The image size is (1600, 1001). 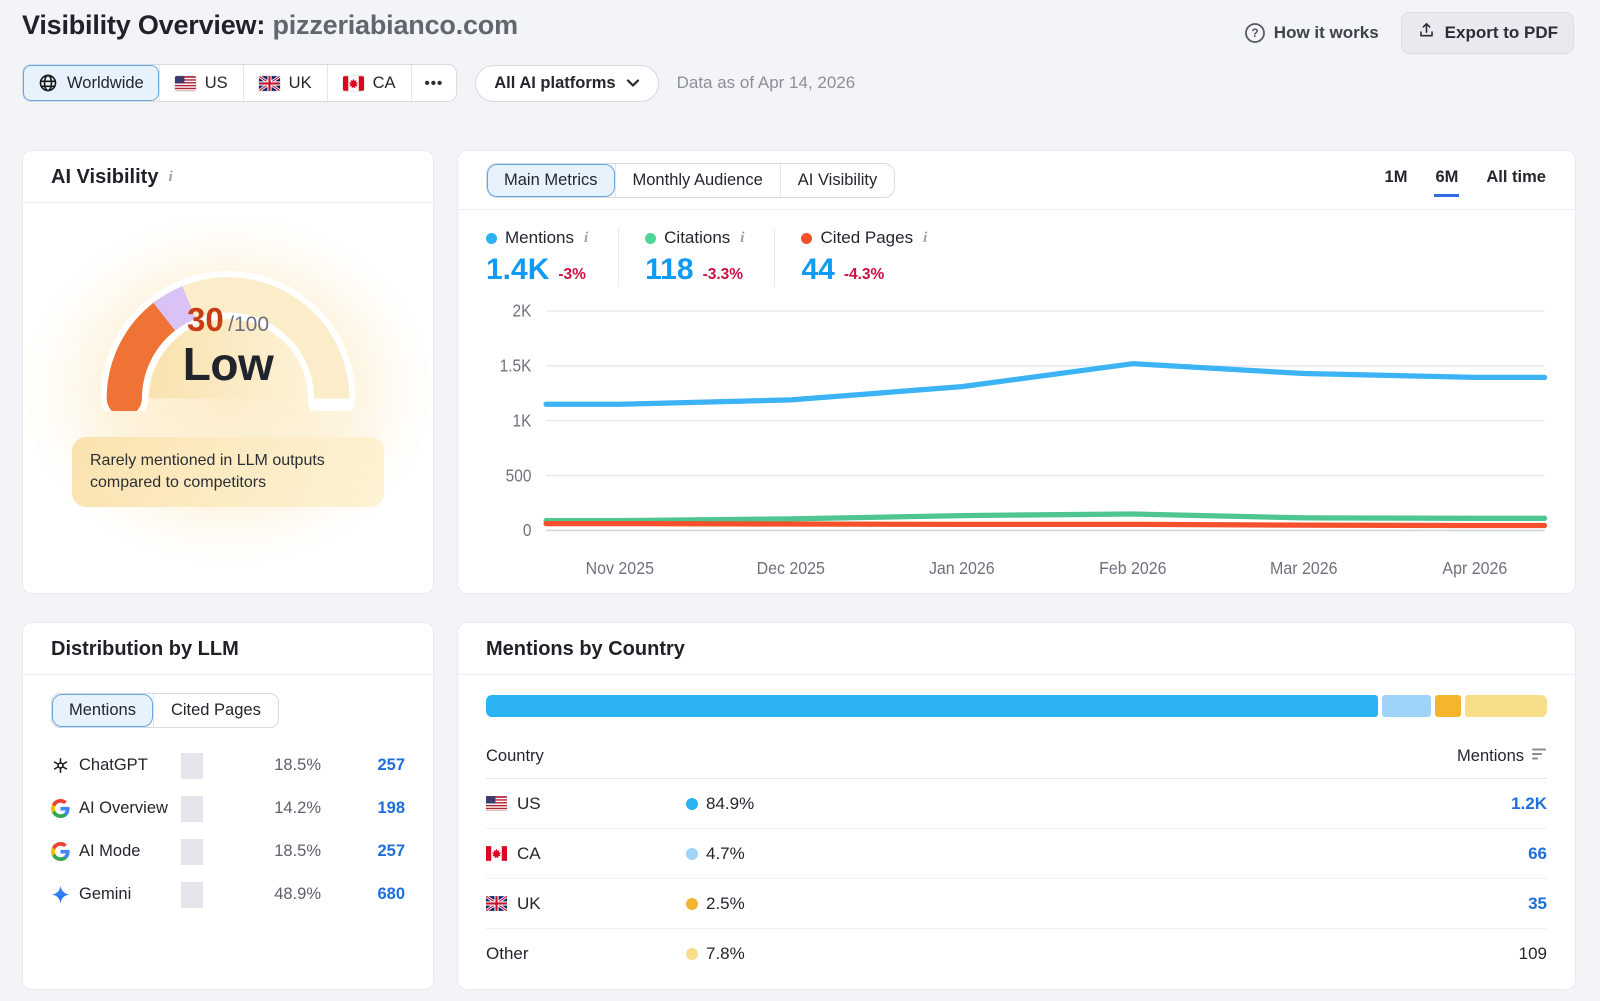 What do you see at coordinates (105, 894) in the screenshot?
I see `llm-name: Gemini` at bounding box center [105, 894].